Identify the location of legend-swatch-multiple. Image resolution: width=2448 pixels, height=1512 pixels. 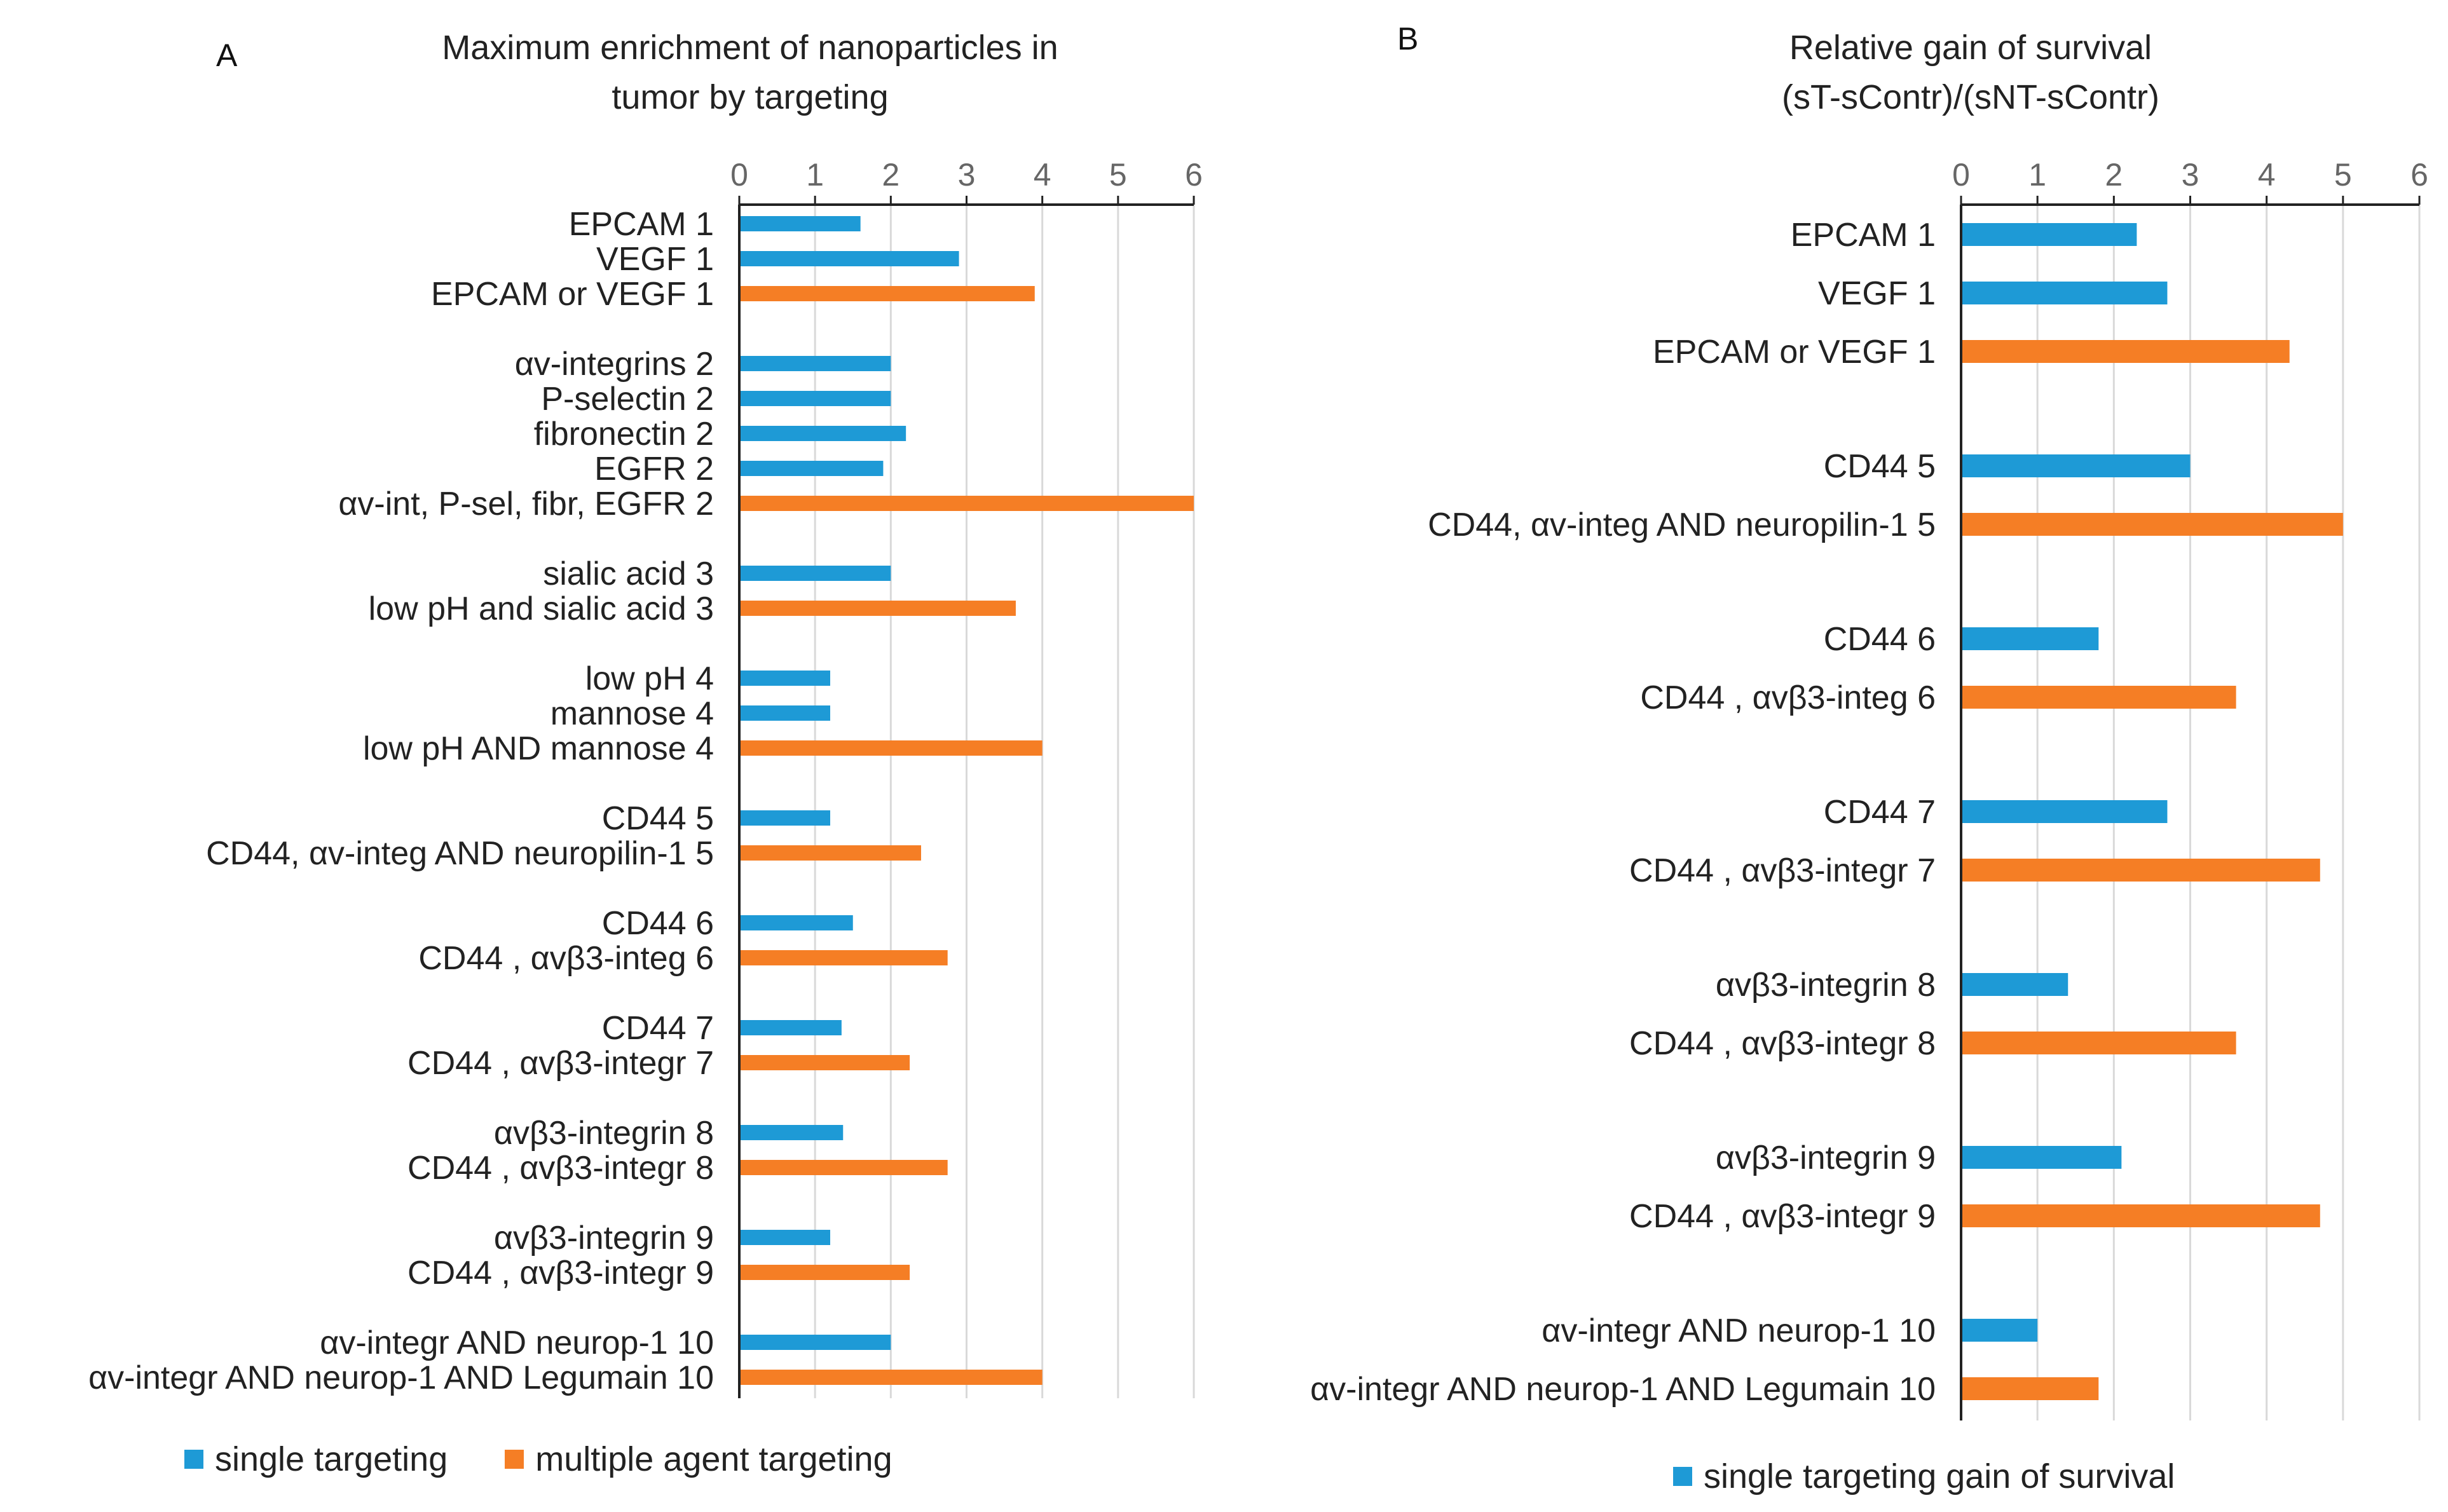
(514, 1460).